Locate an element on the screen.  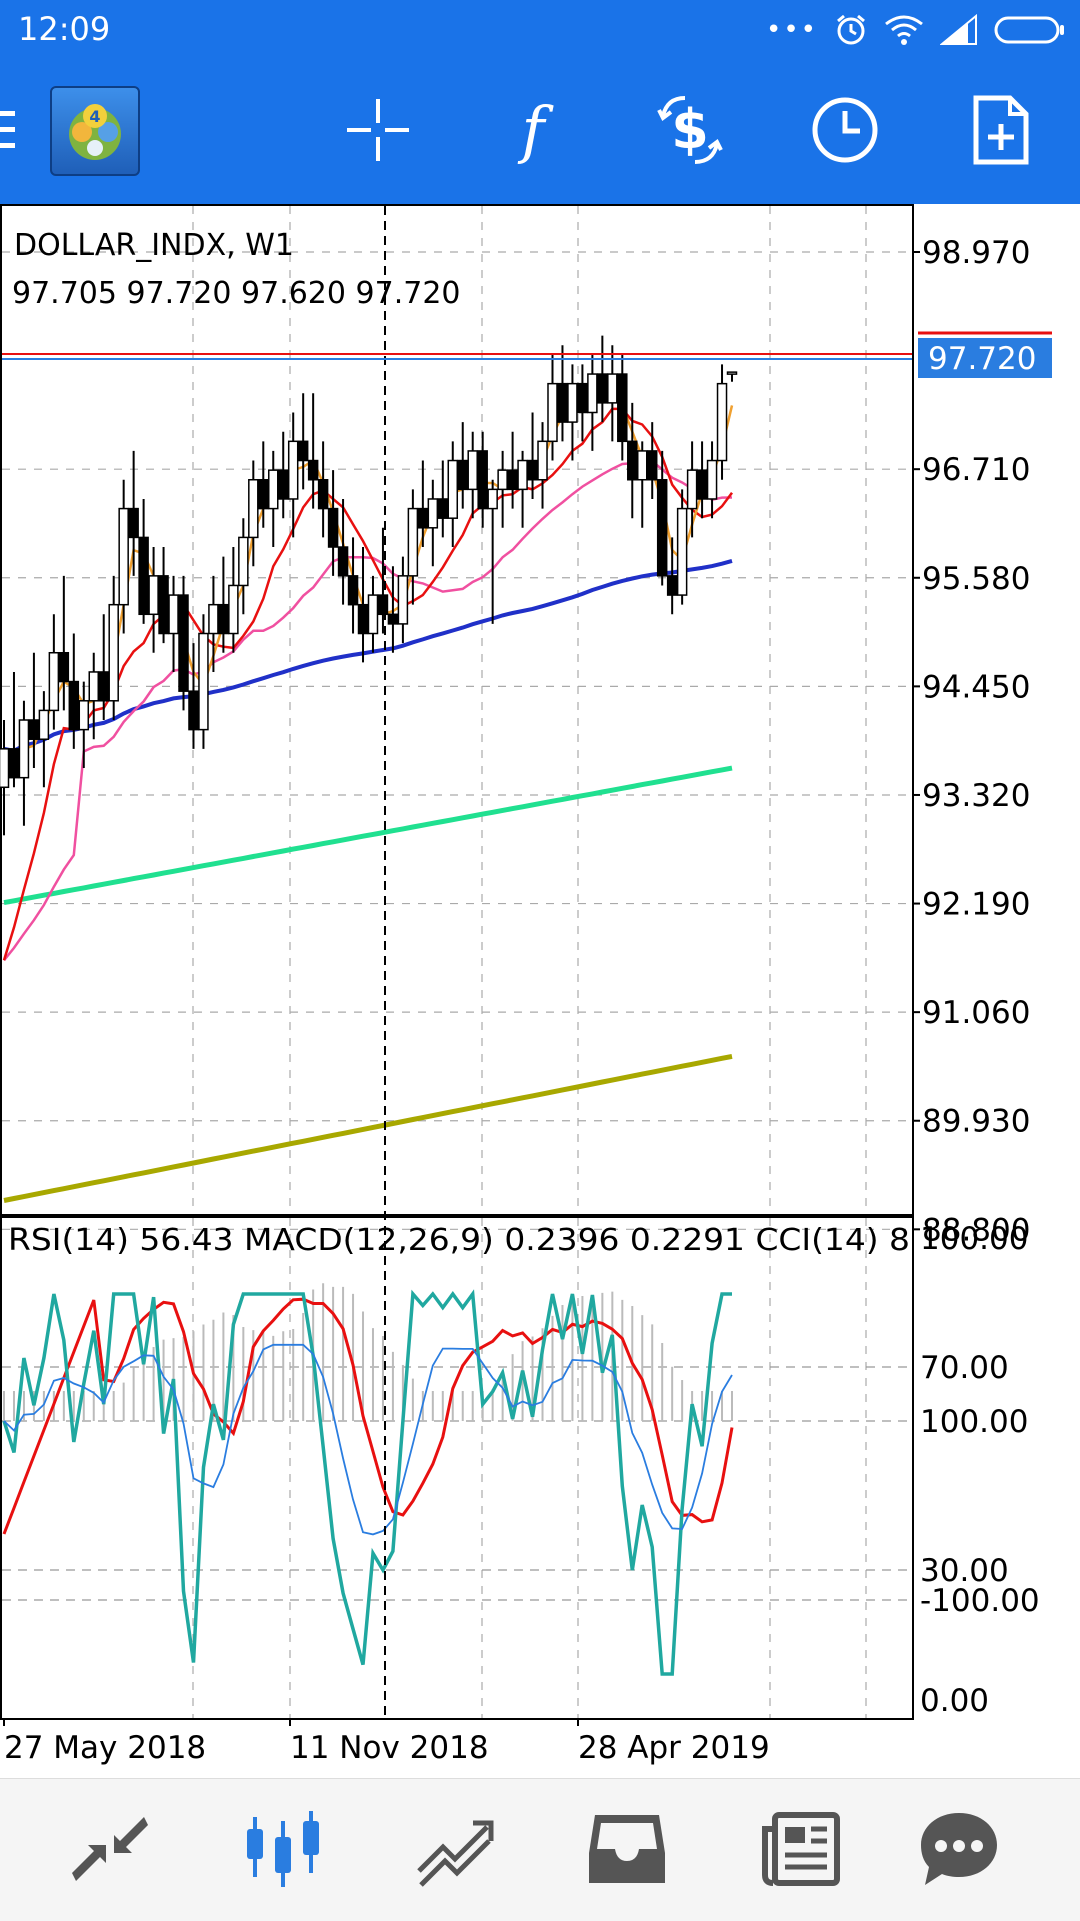
svg-text: 4 is located at coordinates (94, 116).